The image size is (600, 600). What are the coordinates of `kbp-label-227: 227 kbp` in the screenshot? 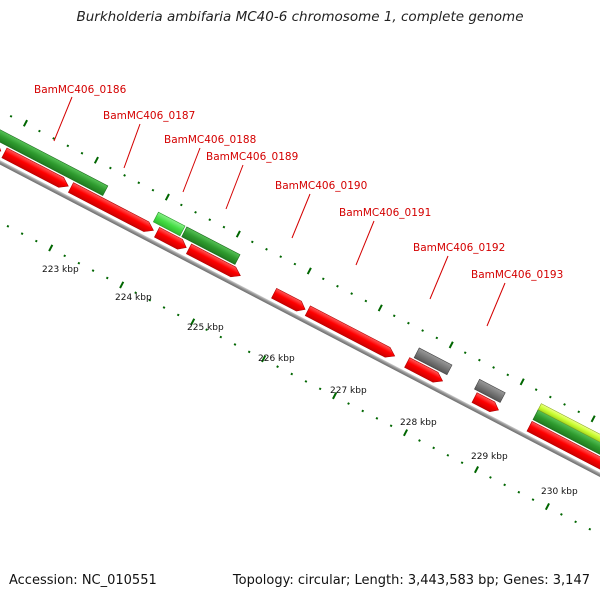 It's located at (348, 391).